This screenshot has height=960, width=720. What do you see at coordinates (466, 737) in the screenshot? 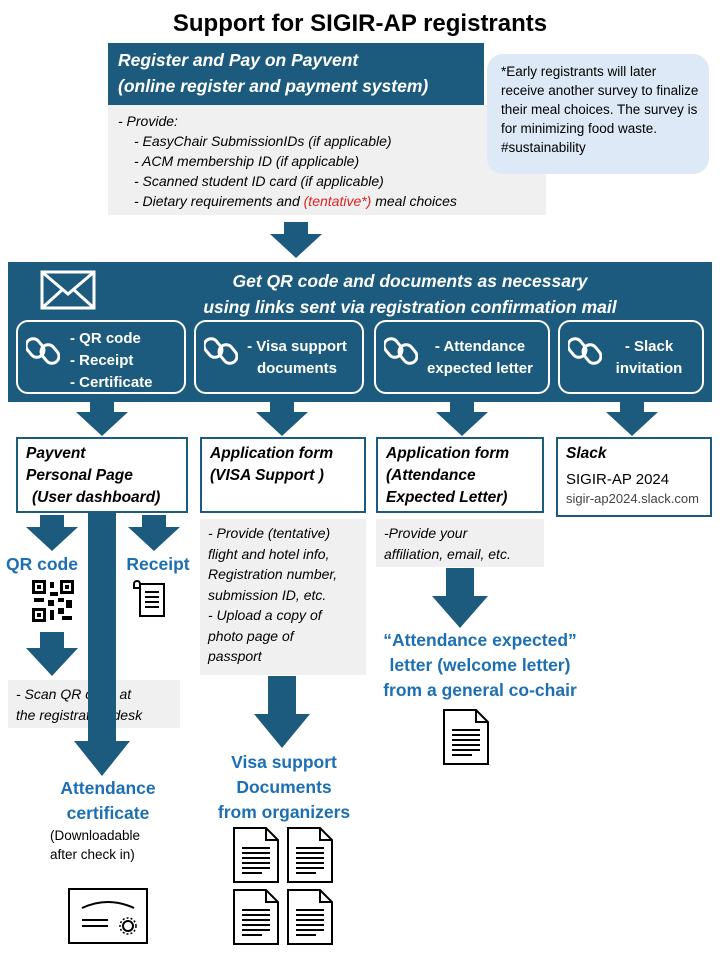
I see `letter-document-icon` at bounding box center [466, 737].